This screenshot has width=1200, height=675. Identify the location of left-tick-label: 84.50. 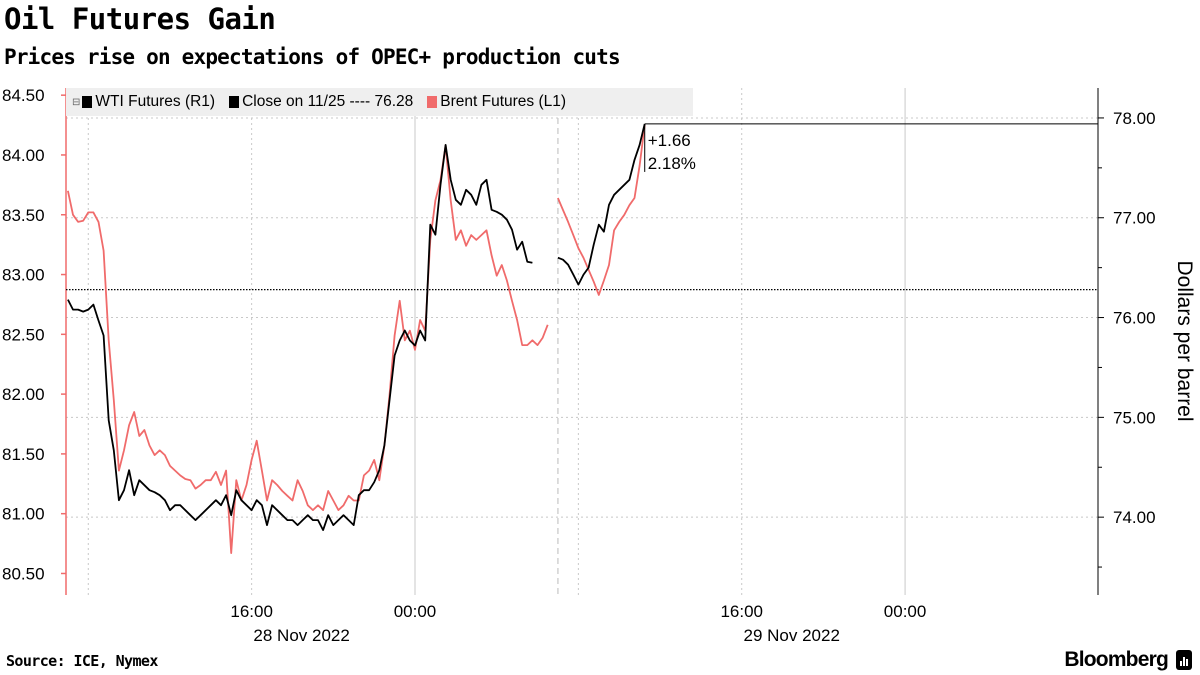
(23, 95).